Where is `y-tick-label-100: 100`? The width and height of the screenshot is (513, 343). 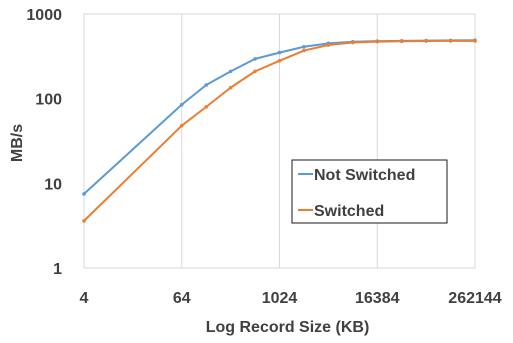 y-tick-label-100: 100 is located at coordinates (48, 100).